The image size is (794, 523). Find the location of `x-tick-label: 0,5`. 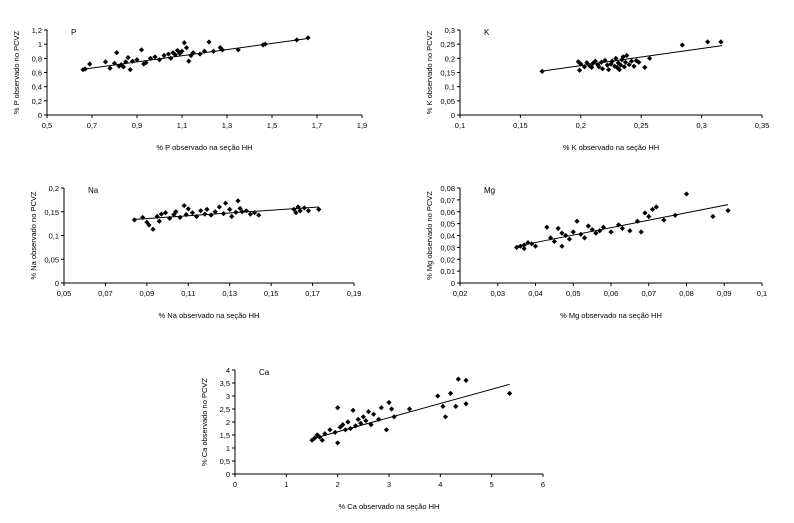

x-tick-label: 0,5 is located at coordinates (47, 125).